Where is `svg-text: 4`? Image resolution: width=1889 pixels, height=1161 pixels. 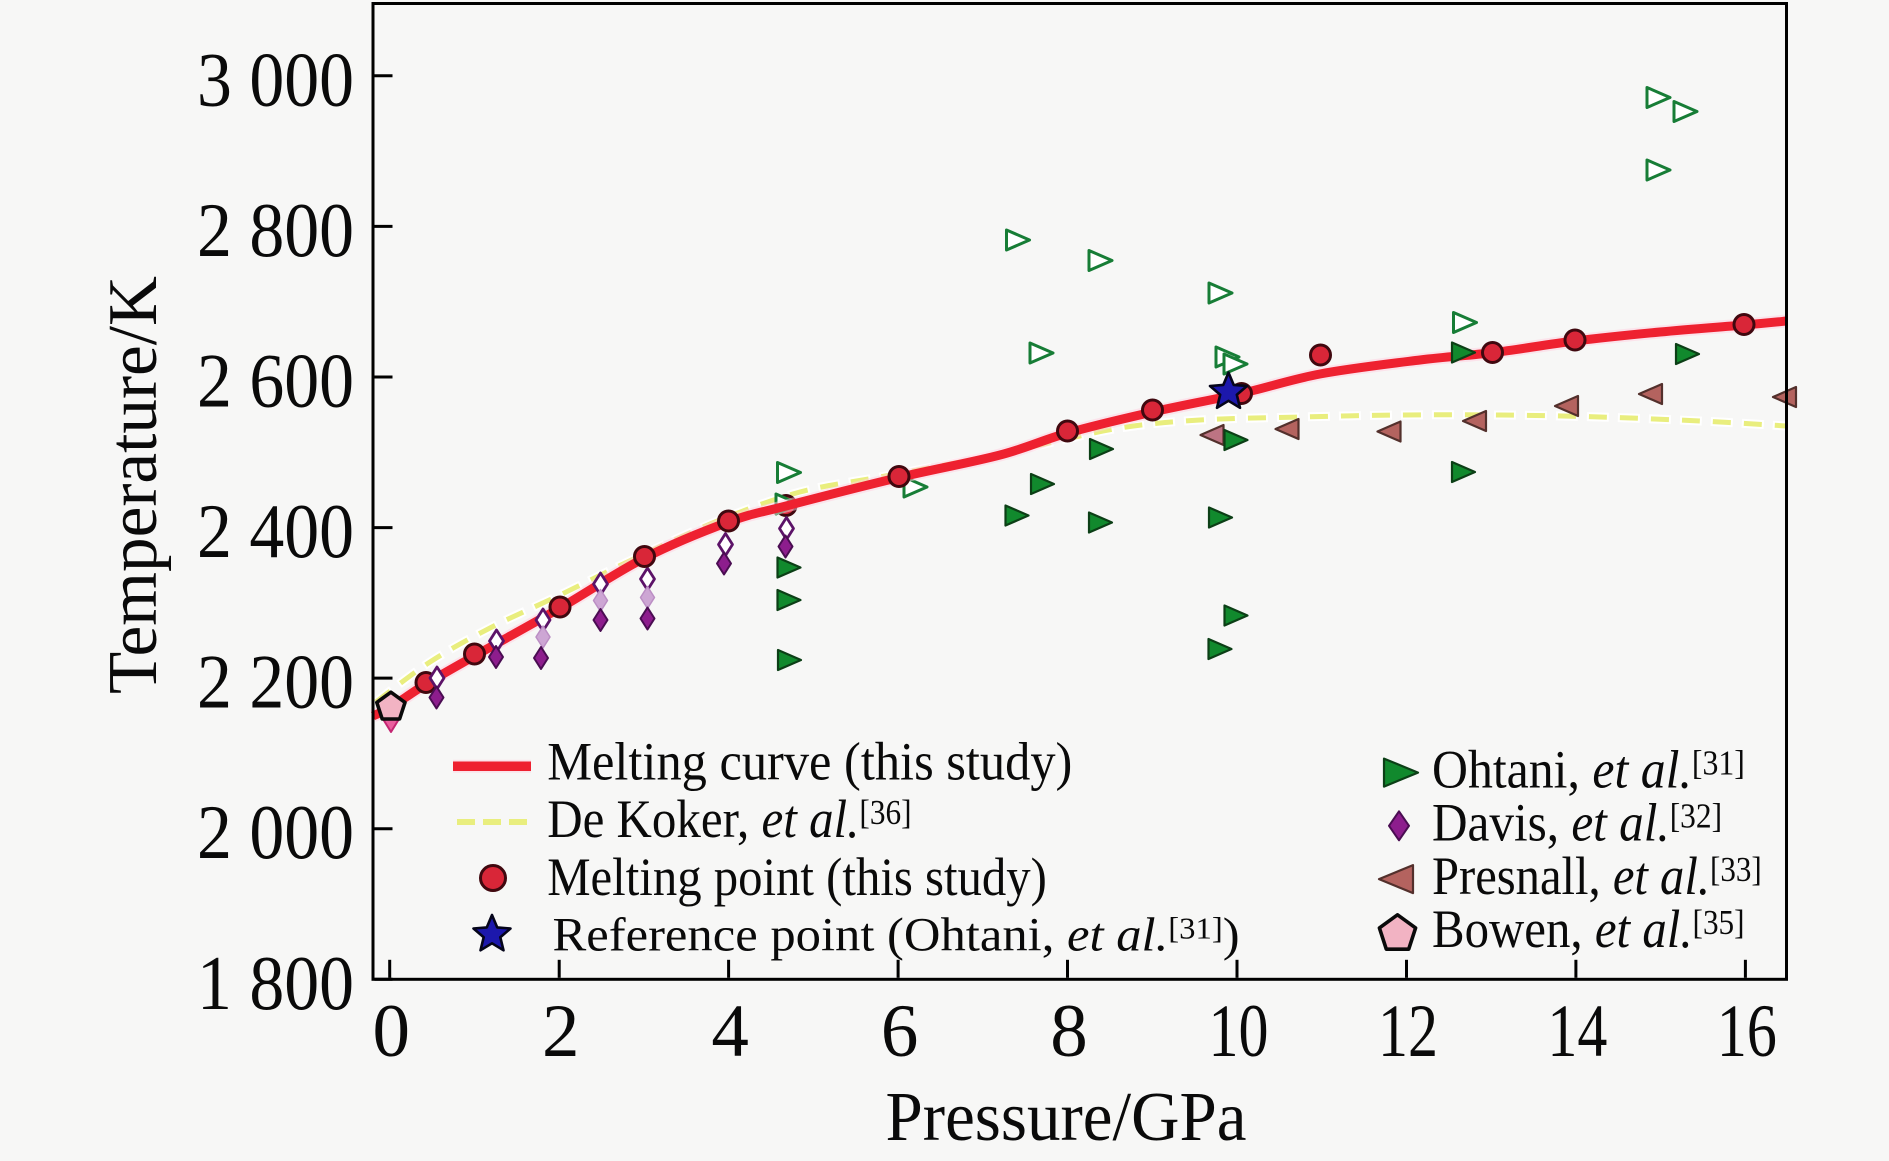 svg-text: 4 is located at coordinates (730, 1031).